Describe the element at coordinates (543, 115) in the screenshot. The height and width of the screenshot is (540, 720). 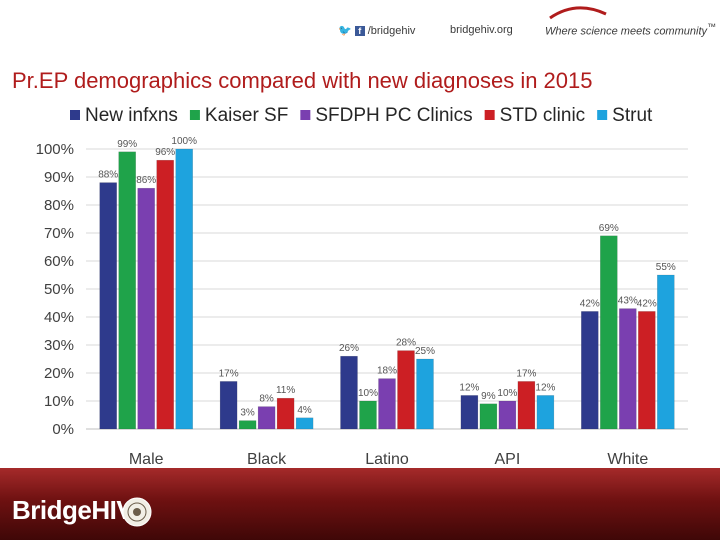
I see `legend-label: STD clinic` at that location.